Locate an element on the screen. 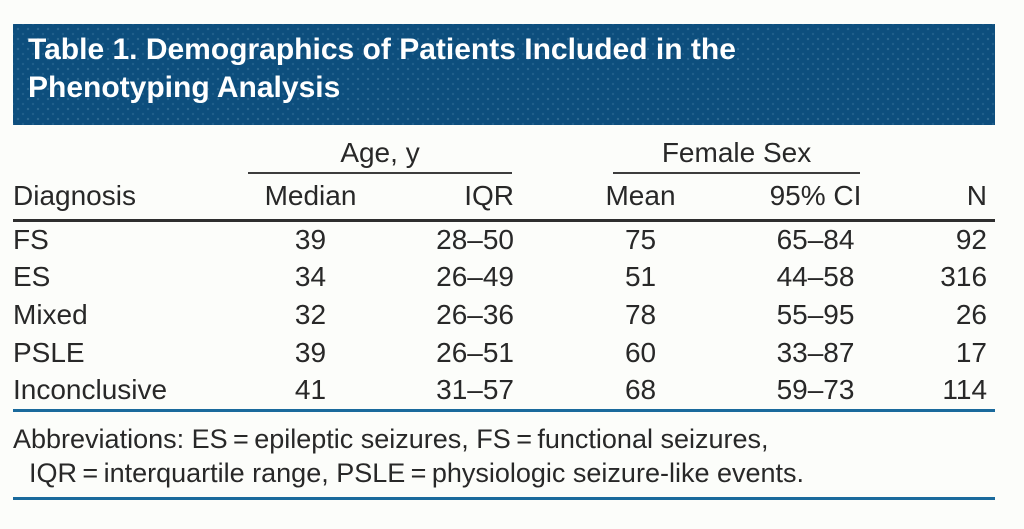 The height and width of the screenshot is (529, 1024). column-header-row: Diagnosis Median IQR Mean 95% CI N is located at coordinates (504, 198).